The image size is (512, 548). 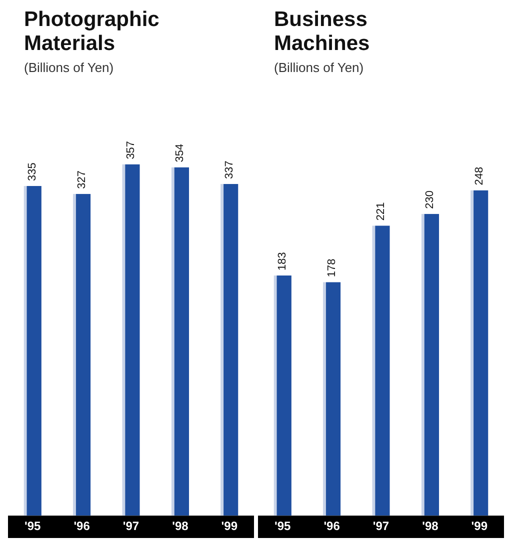 What do you see at coordinates (180, 153) in the screenshot?
I see `data-label: 354` at bounding box center [180, 153].